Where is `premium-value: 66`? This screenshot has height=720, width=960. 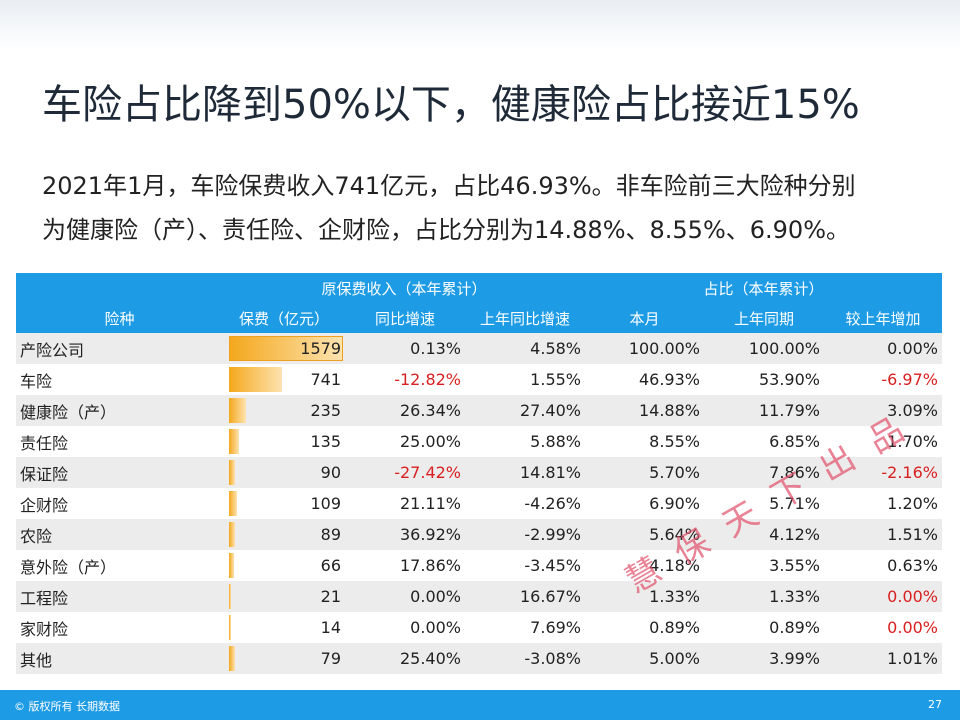
premium-value: 66 is located at coordinates (330, 565).